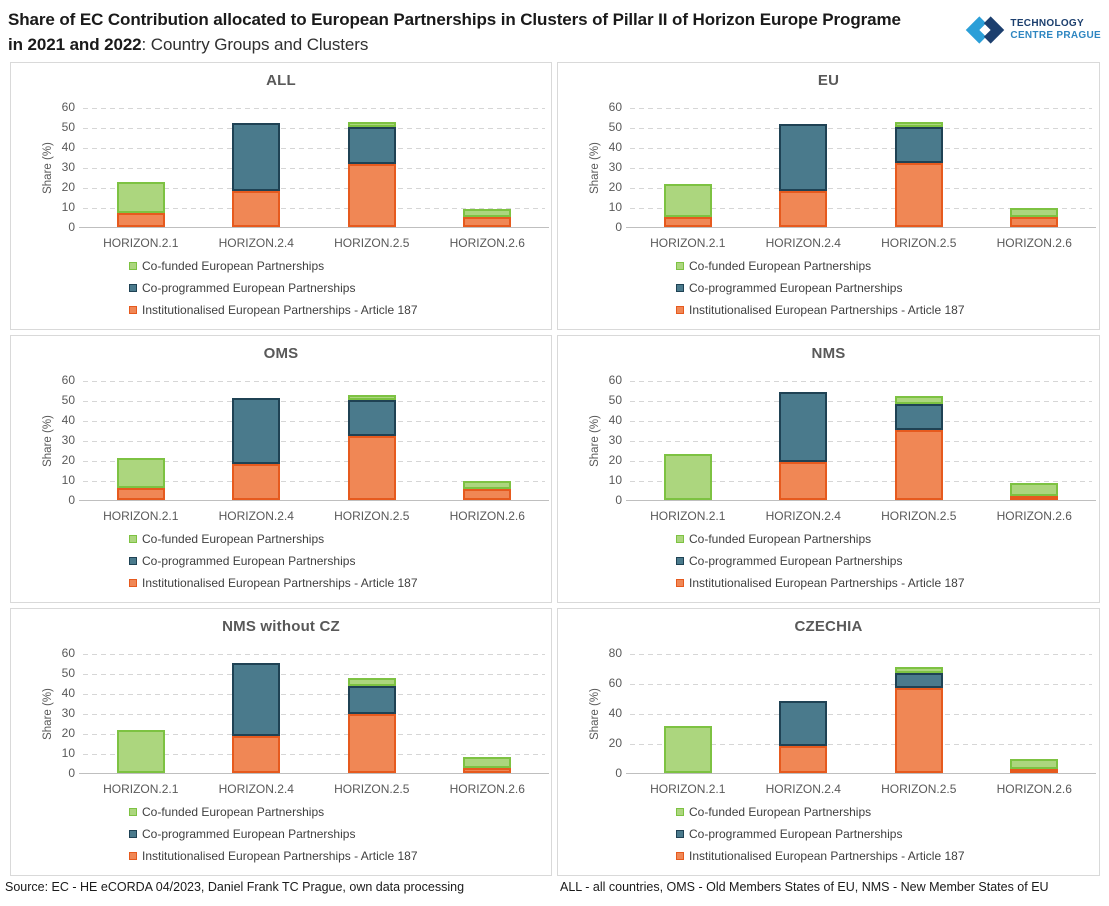 The width and height of the screenshot is (1109, 906). Describe the element at coordinates (615, 147) in the screenshot. I see `y-axis-tick-label: 40` at that location.